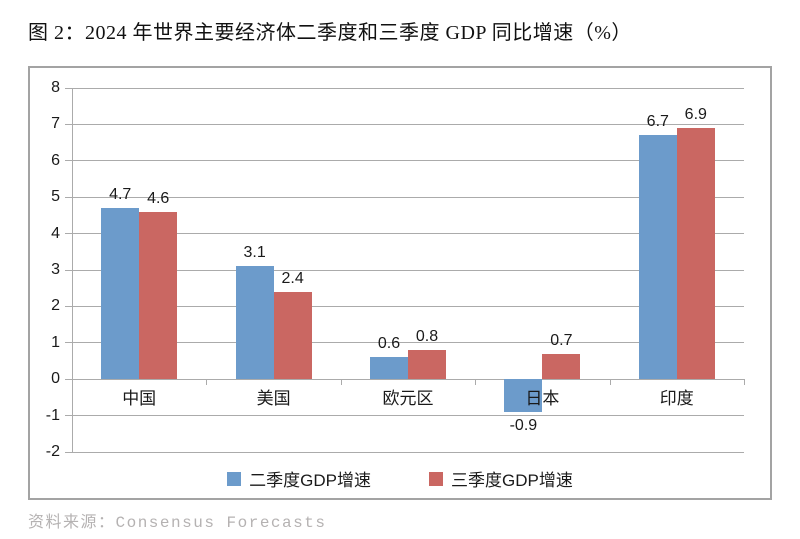 The image size is (800, 539). I want to click on y-axis-line, so click(72, 270).